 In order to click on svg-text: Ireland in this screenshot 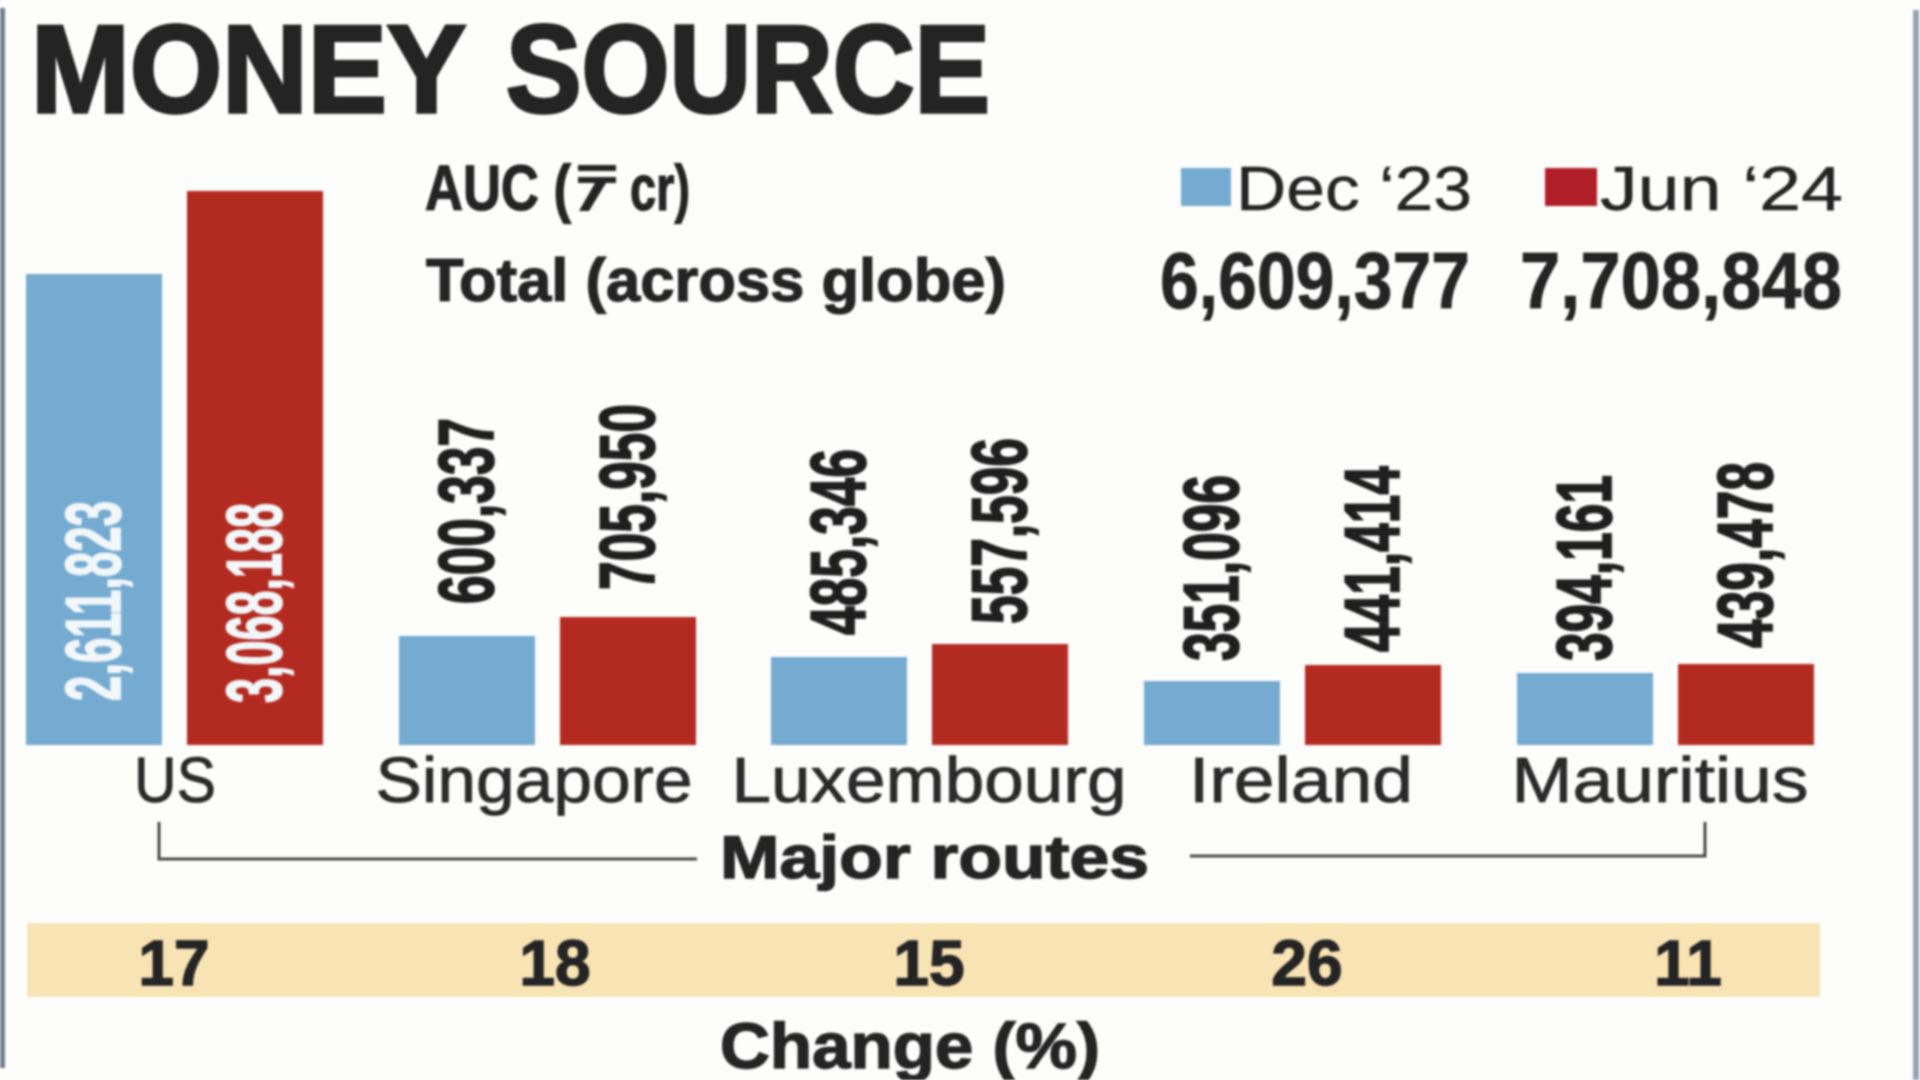, I will do `click(1301, 780)`.